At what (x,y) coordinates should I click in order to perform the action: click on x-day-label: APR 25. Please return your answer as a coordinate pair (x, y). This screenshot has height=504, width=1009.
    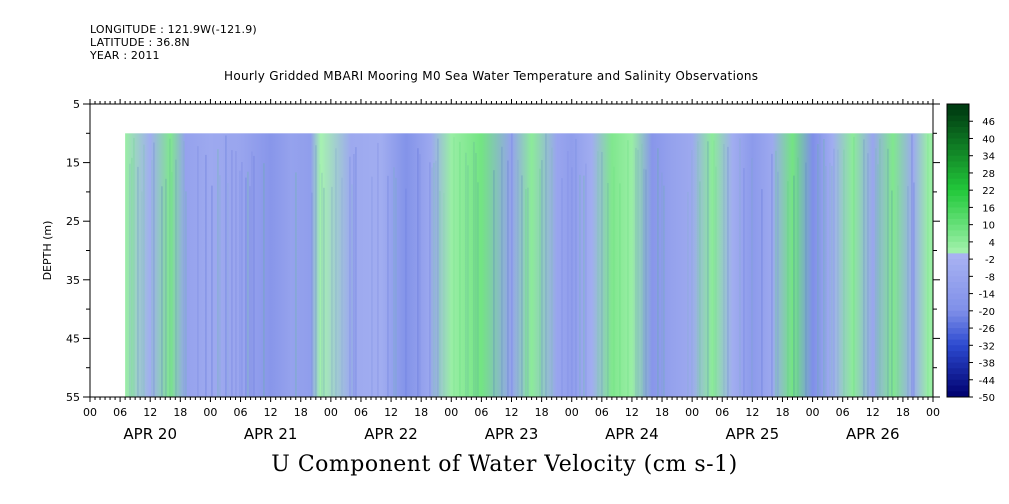
    Looking at the image, I should click on (753, 434).